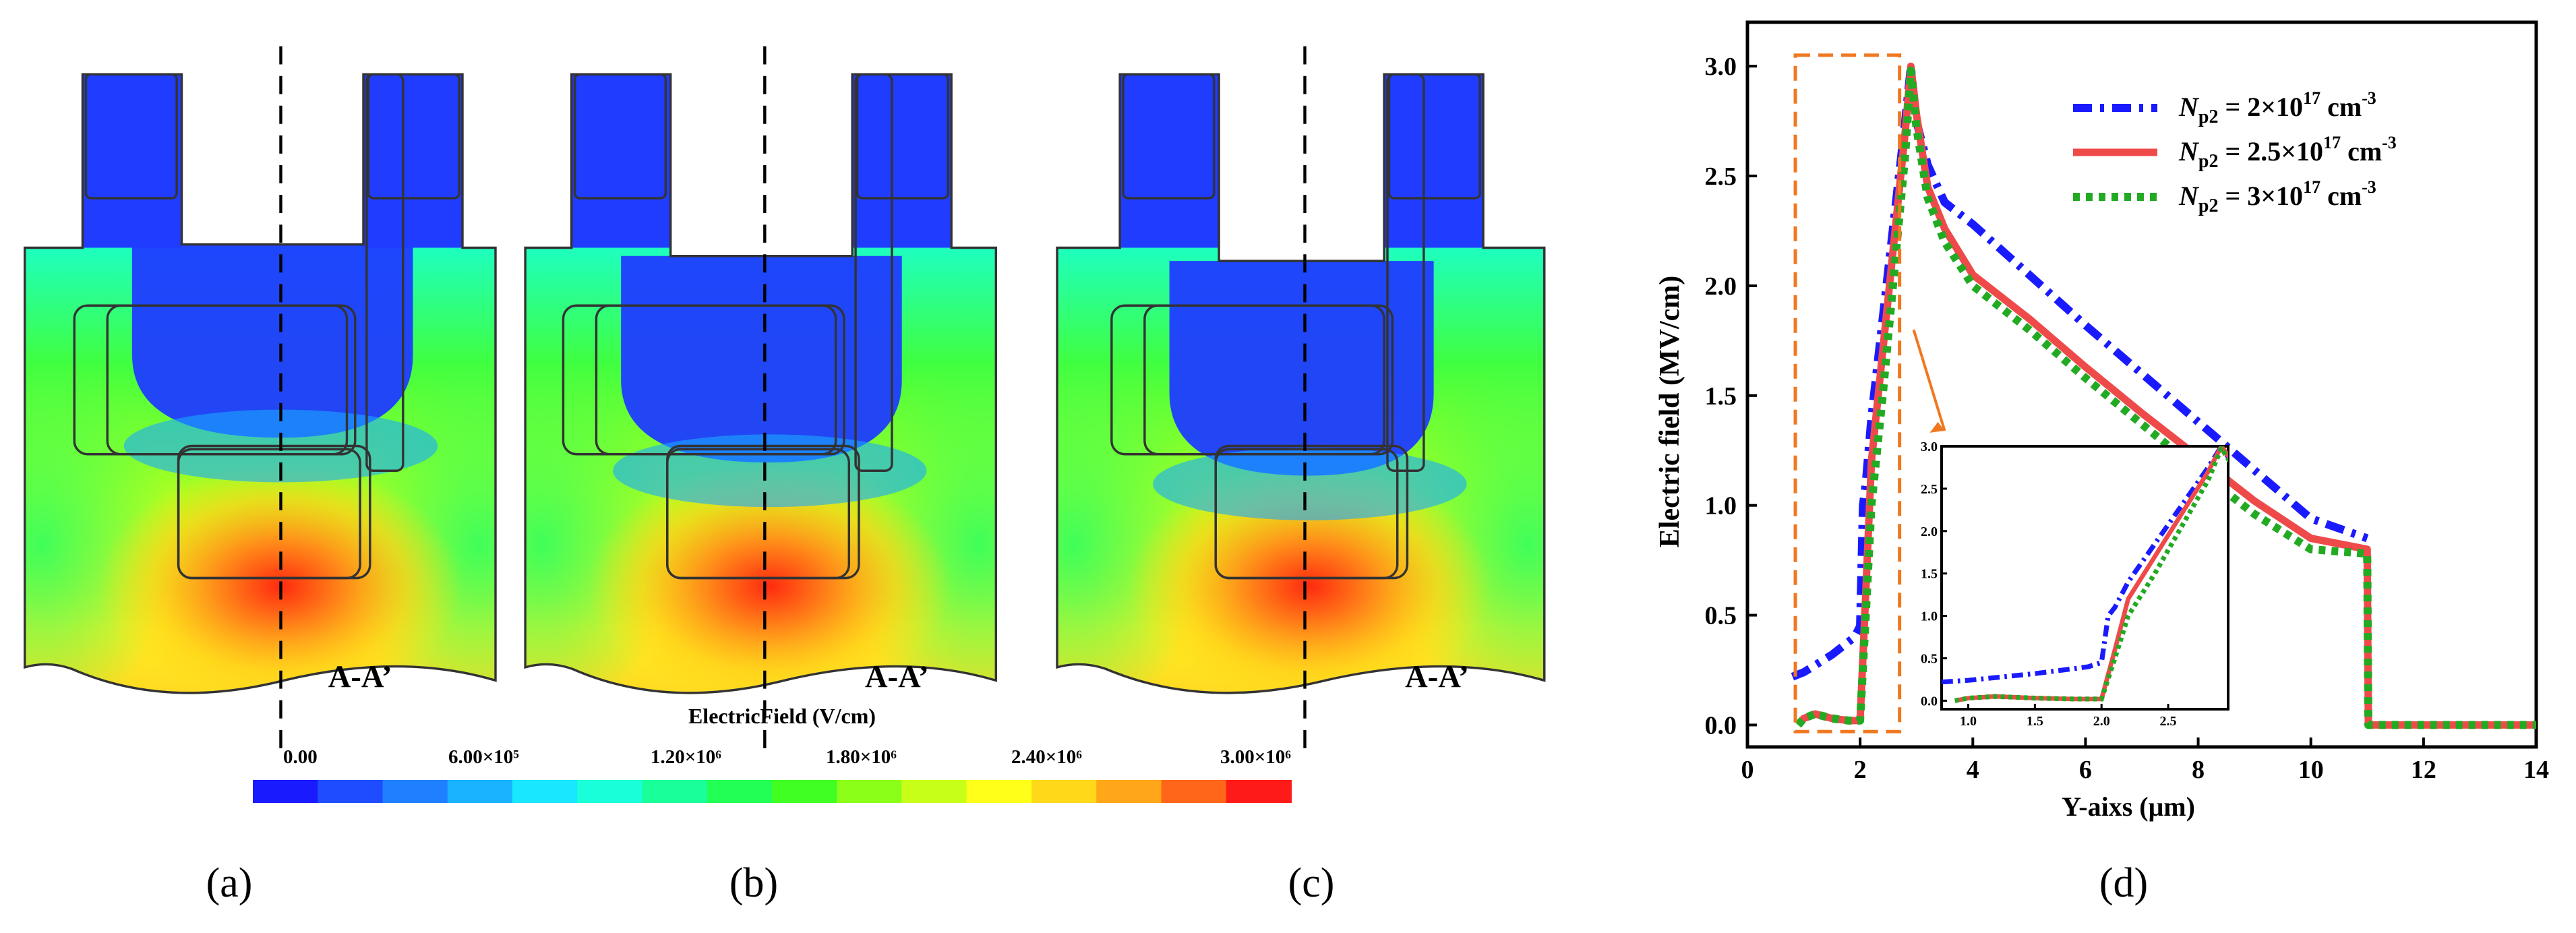  Describe the element at coordinates (1301, 401) in the screenshot. I see `field-map-c: A-A’` at that location.